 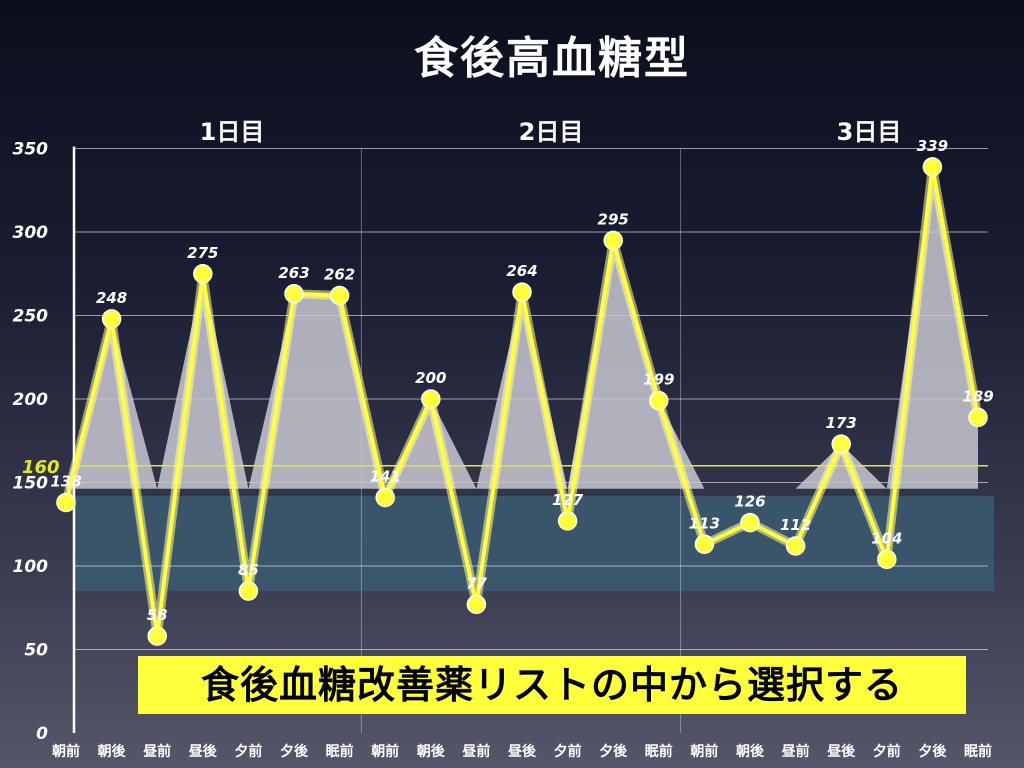 What do you see at coordinates (111, 298) in the screenshot?
I see `data-label-1: 248` at bounding box center [111, 298].